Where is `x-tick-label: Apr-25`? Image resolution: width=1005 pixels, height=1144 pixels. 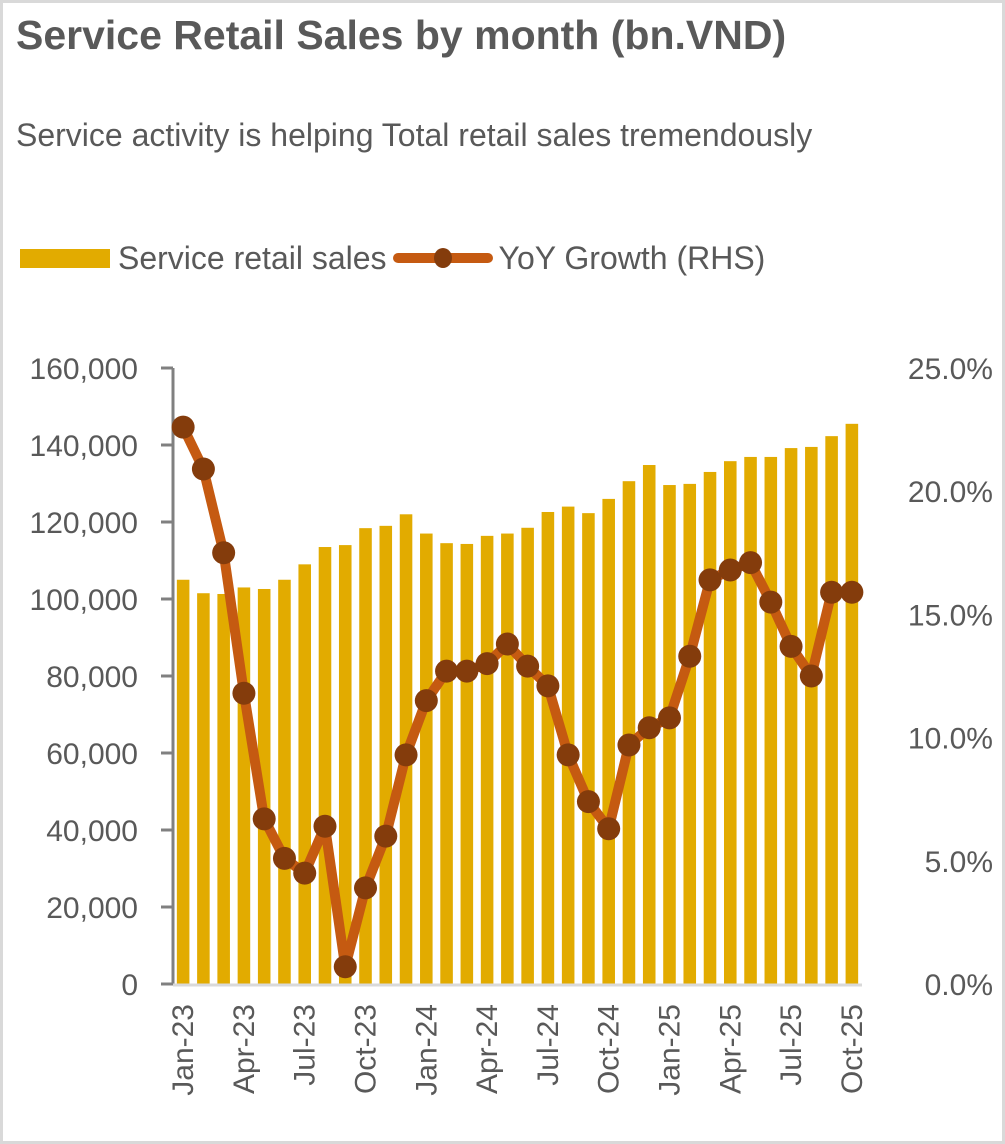 x-tick-label: Apr-25 is located at coordinates (730, 1049).